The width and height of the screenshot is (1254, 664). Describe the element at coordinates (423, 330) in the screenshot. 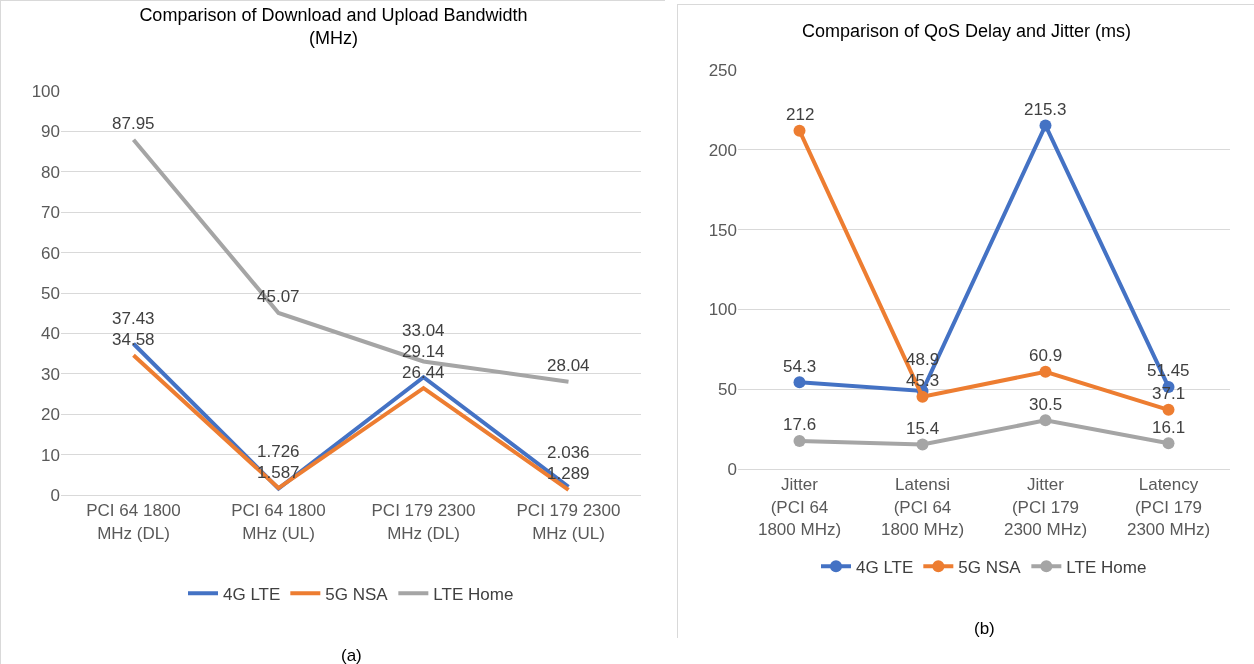

I see `data-label: 33.04` at that location.